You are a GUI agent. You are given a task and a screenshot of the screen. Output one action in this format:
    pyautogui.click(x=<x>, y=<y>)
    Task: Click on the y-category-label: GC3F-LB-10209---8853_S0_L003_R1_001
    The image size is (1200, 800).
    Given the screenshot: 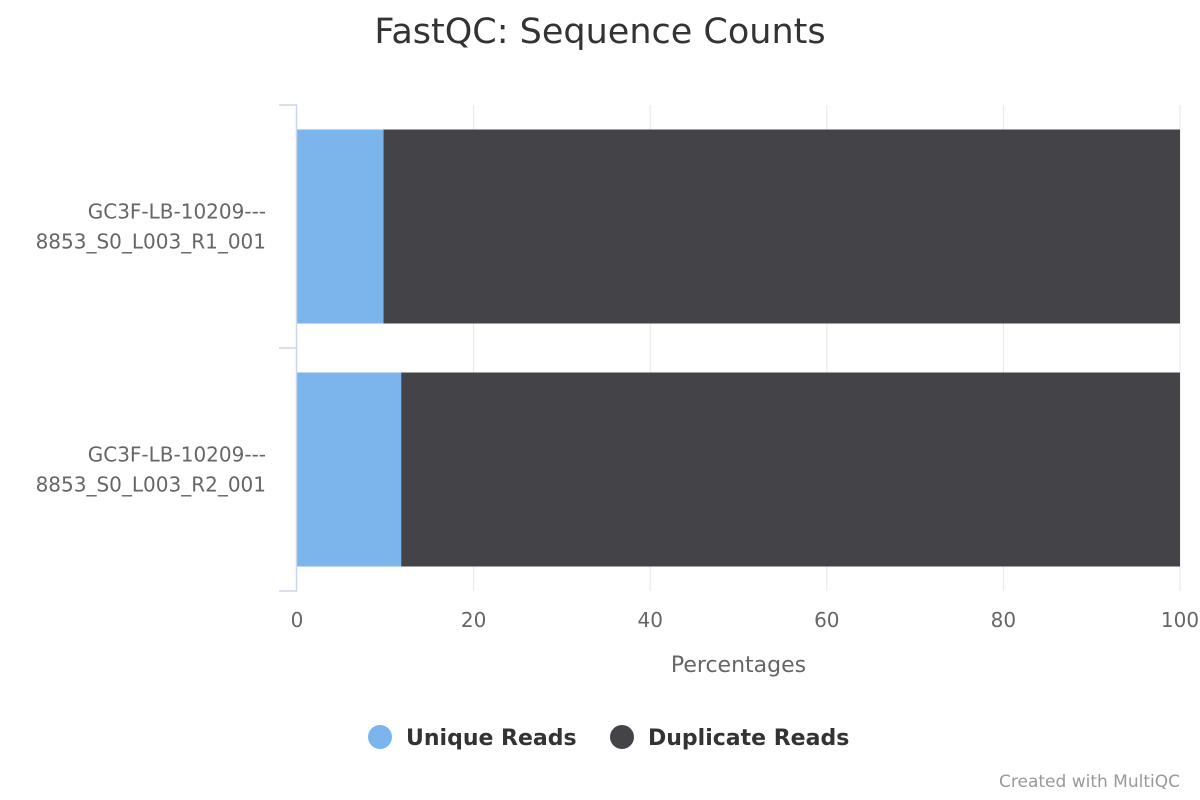 What is the action you would take?
    pyautogui.click(x=151, y=227)
    